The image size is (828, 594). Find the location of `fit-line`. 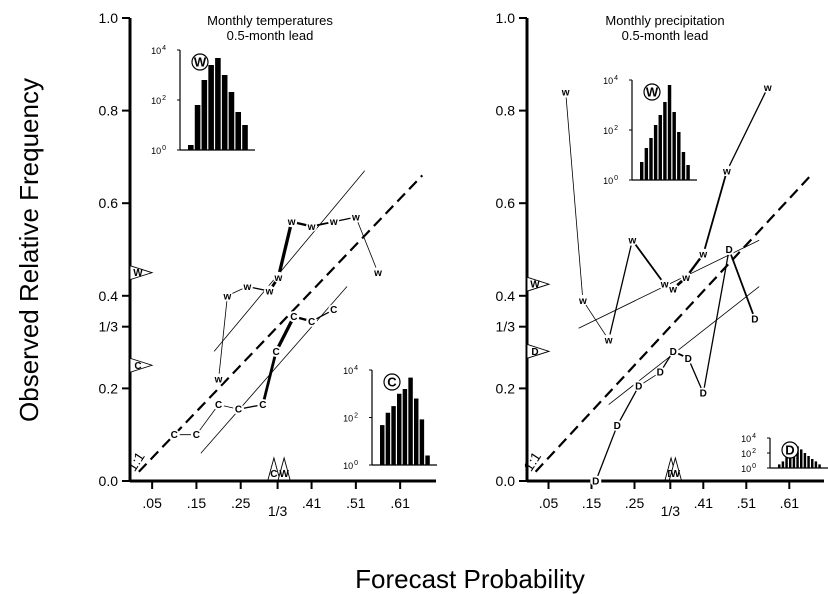

fit-line is located at coordinates (274, 370).